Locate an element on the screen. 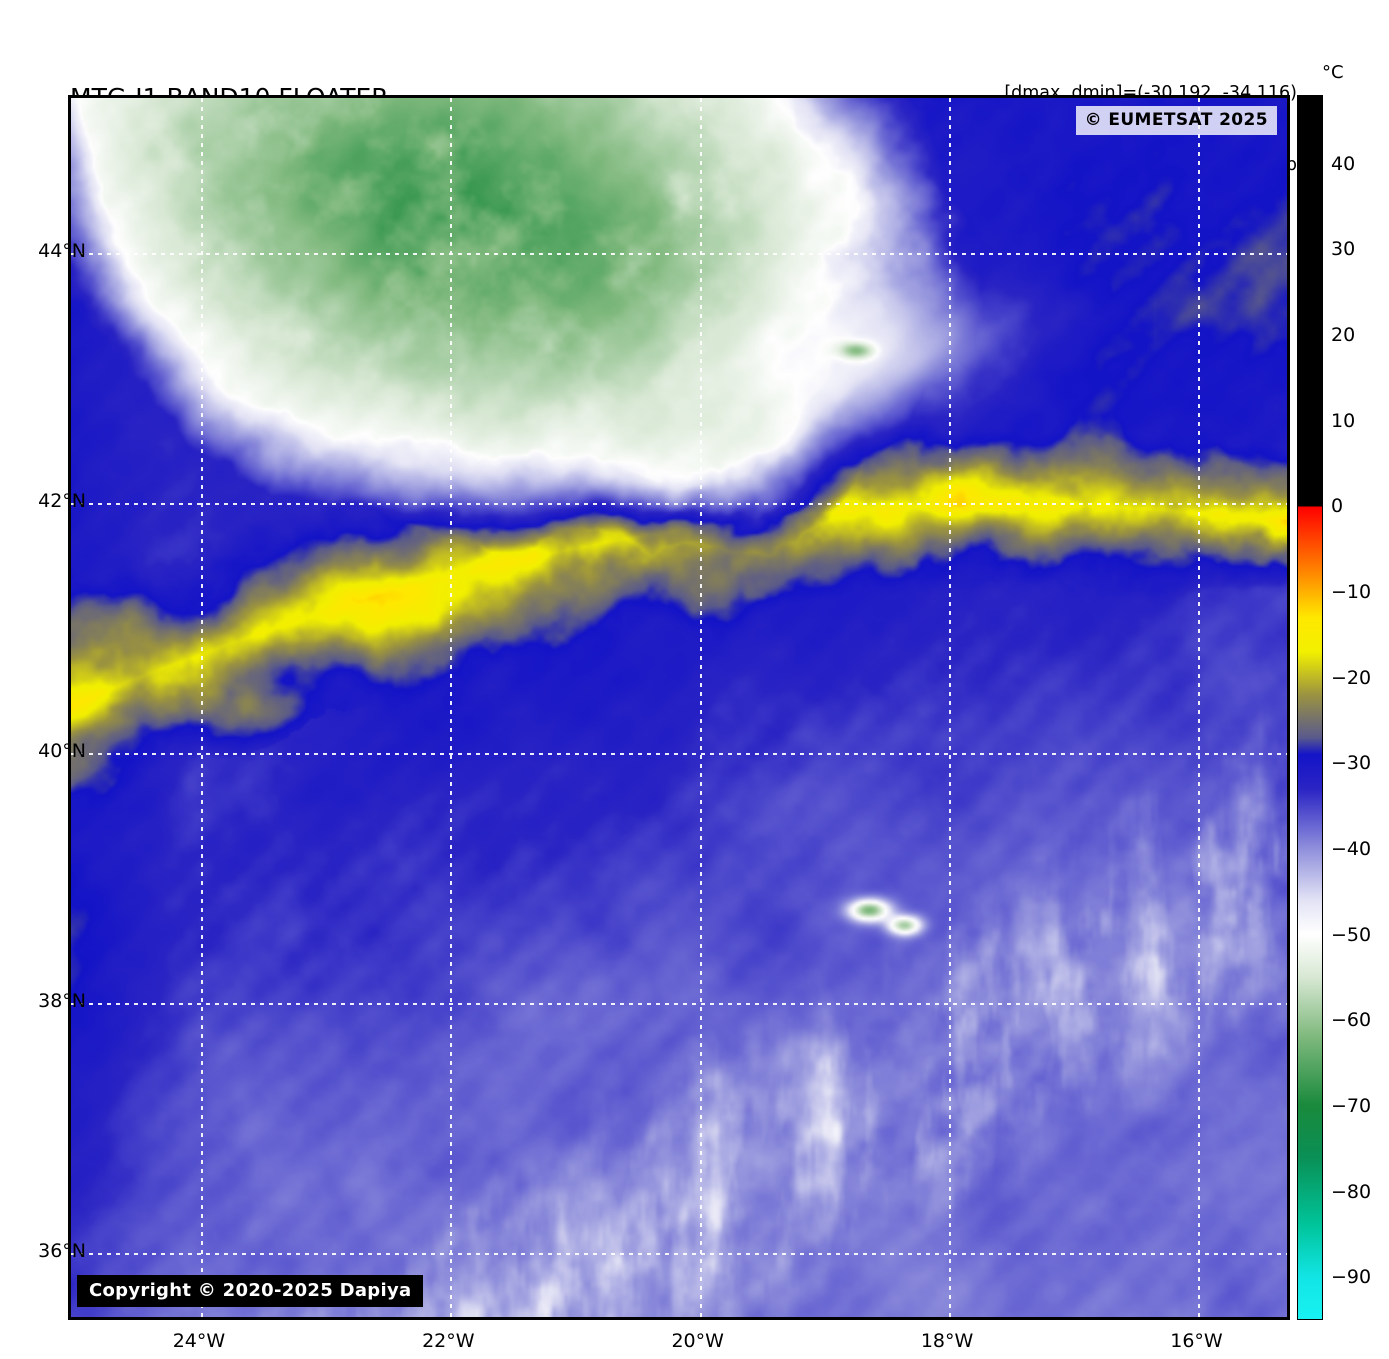 The image size is (1389, 1359). colorbar-tick-label: −20 is located at coordinates (1351, 677).